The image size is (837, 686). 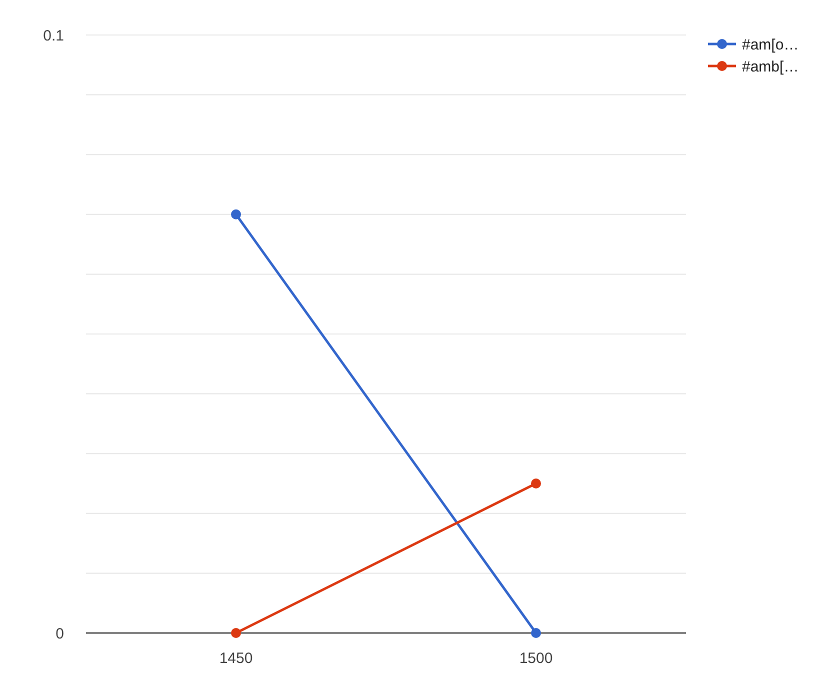 What do you see at coordinates (236, 658) in the screenshot?
I see `x-tick-label: 1450` at bounding box center [236, 658].